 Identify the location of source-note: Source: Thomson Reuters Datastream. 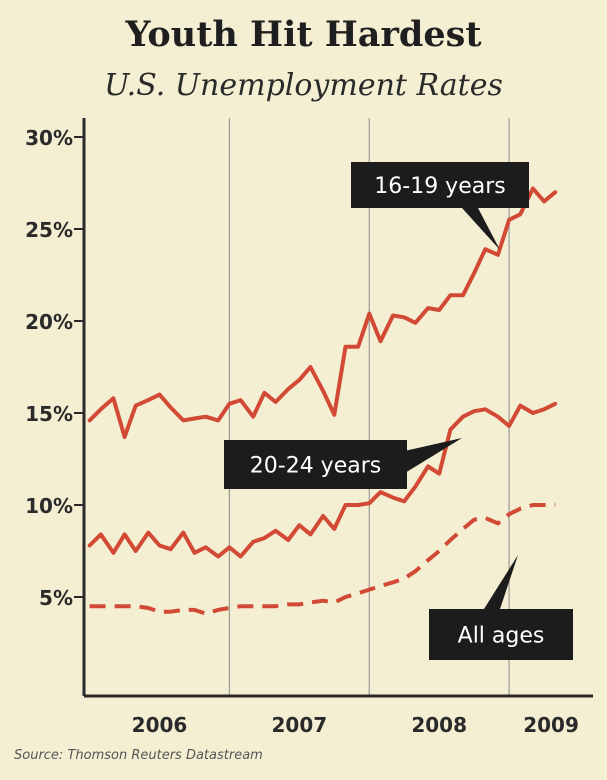
(138, 755).